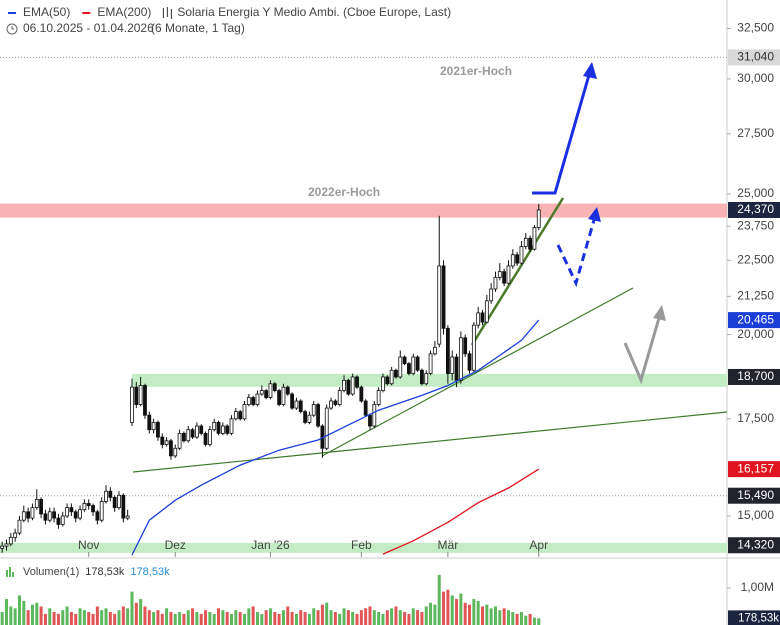 This screenshot has height=625, width=780. Describe the element at coordinates (755, 193) in the screenshot. I see `y-tick-label: 25,000` at that location.